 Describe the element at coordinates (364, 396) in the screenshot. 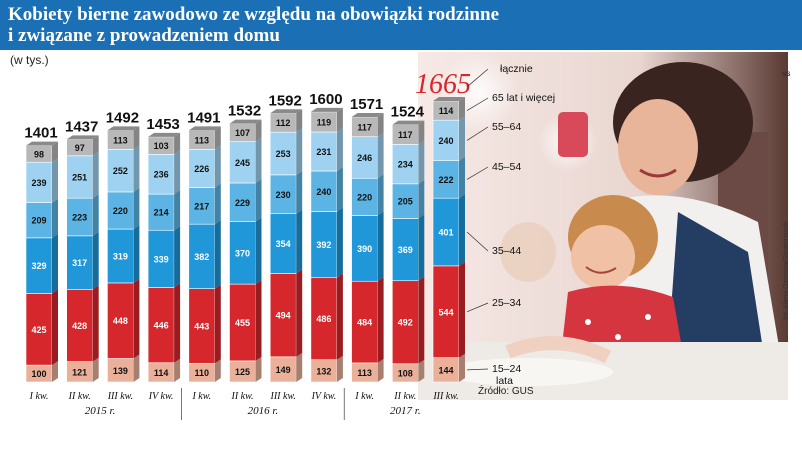

I see `x-tick-label: I kw.` at that location.